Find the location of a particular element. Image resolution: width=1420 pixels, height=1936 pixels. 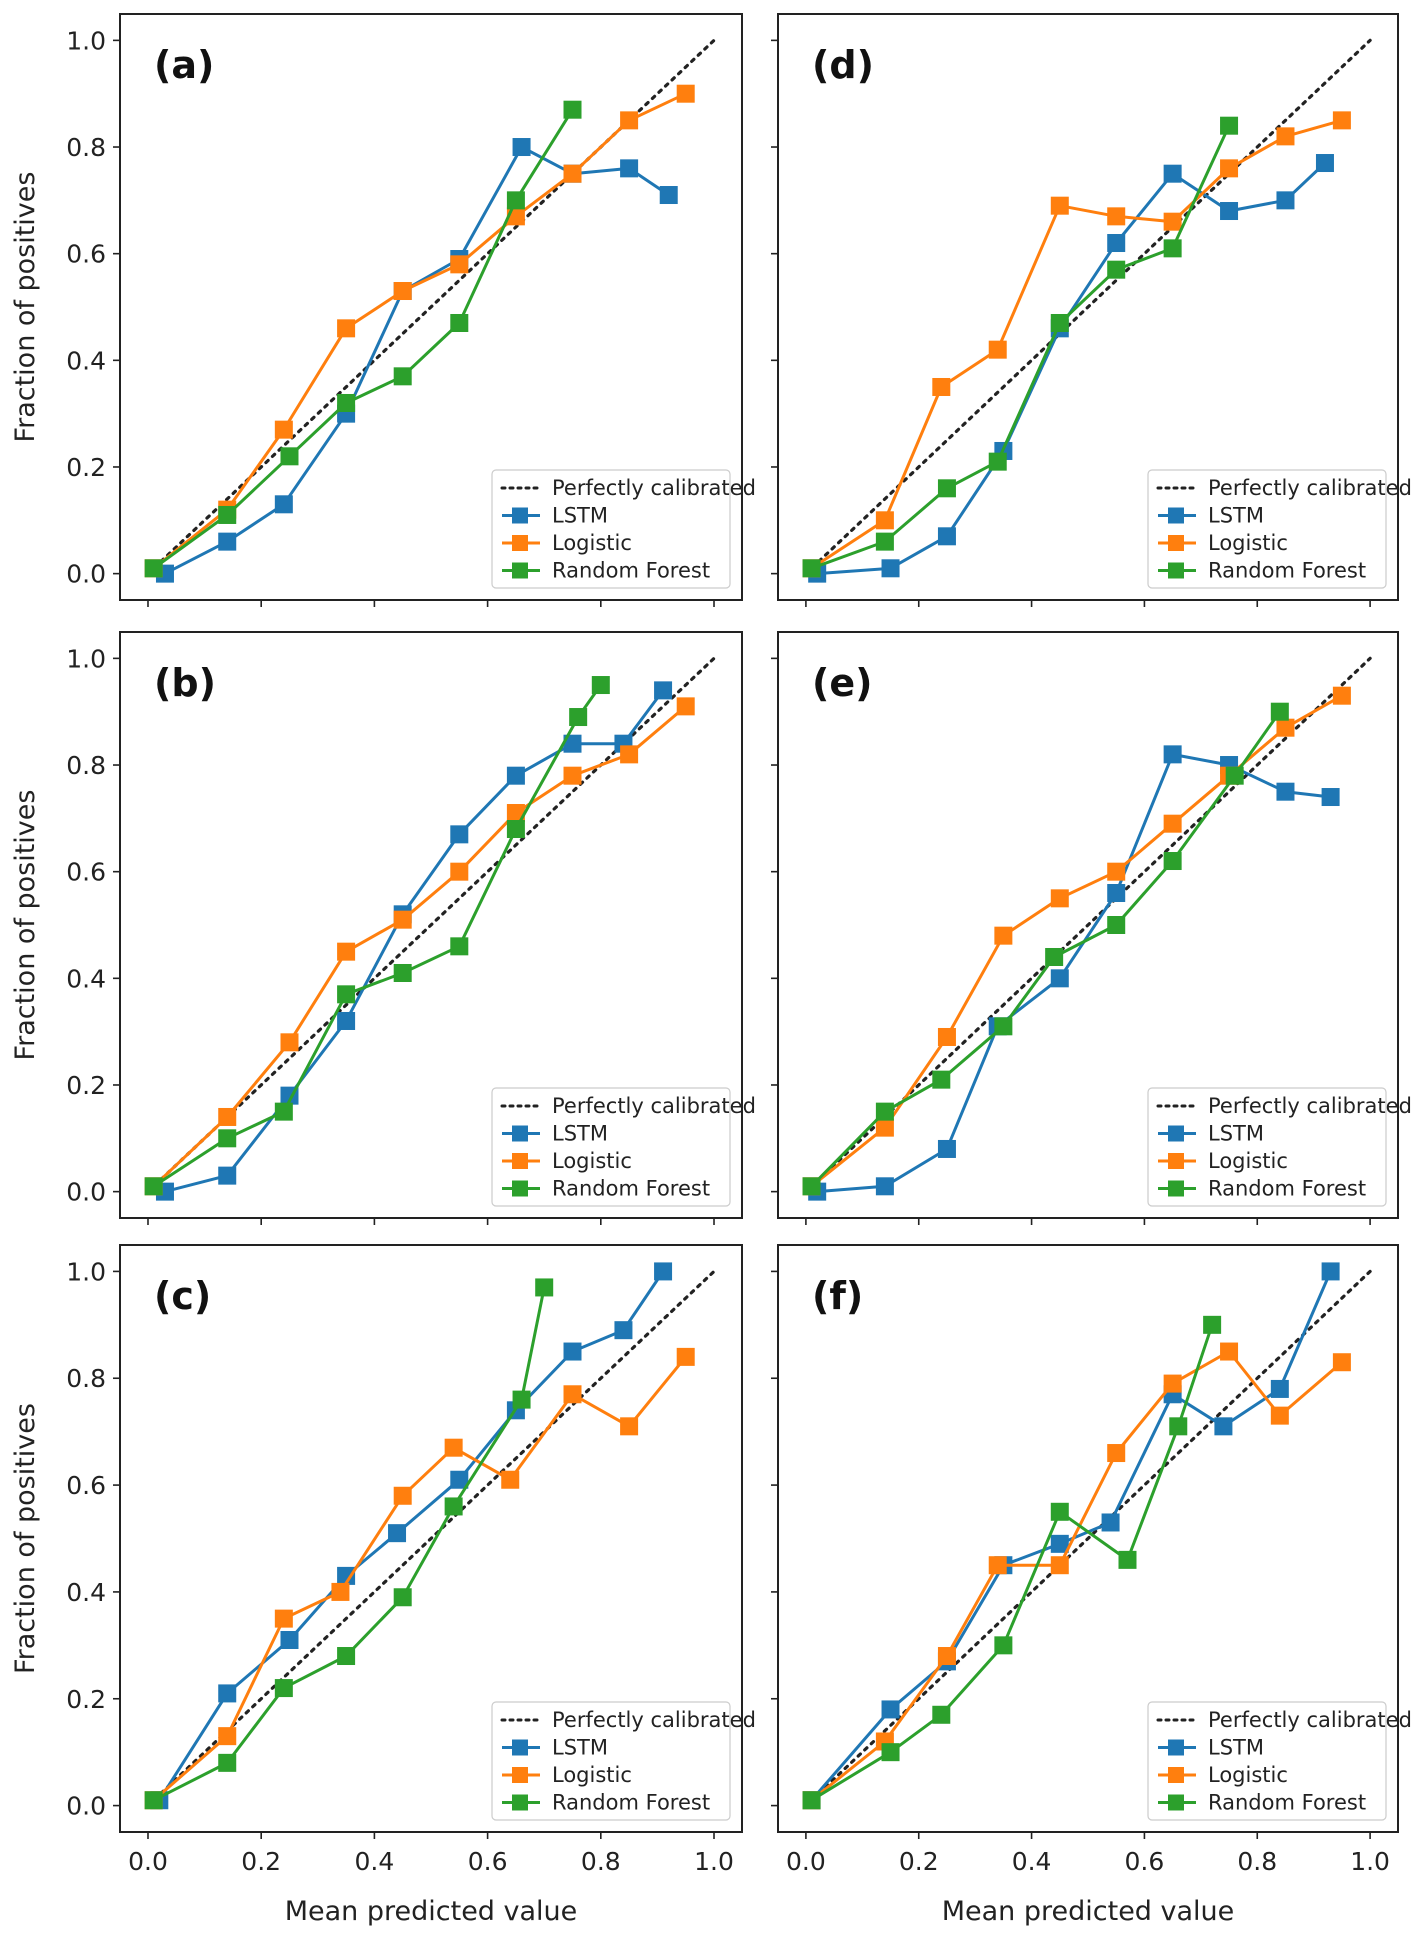

random-forest-line is located at coordinates (363, 339).